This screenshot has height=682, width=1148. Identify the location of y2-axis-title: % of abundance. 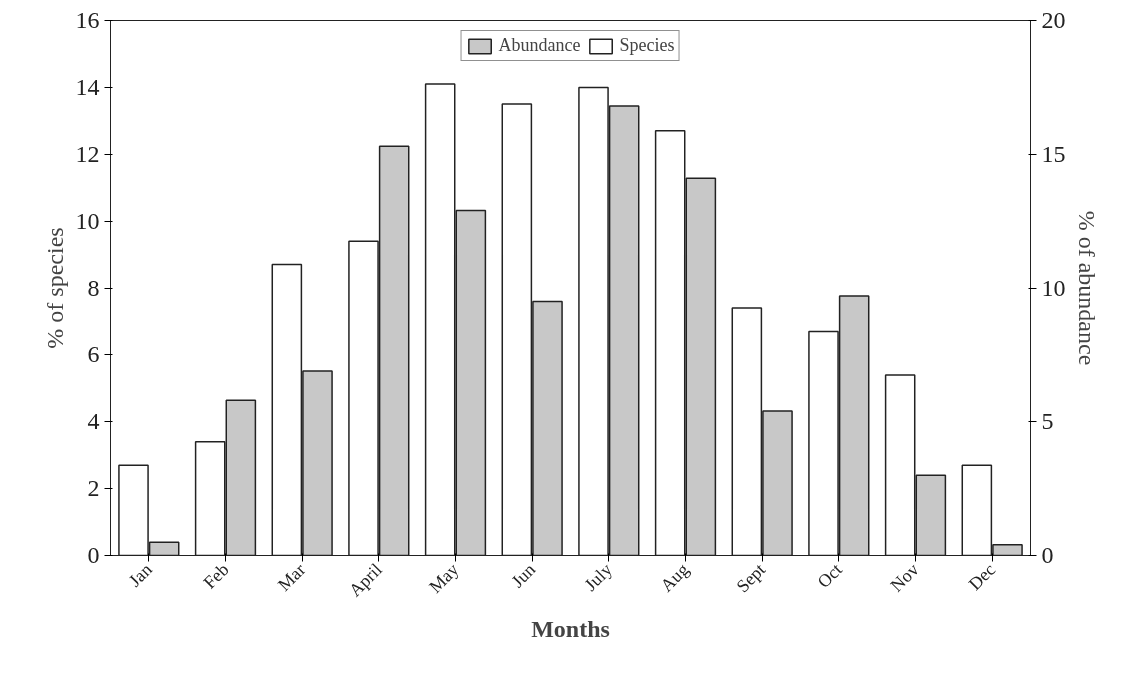
(1086, 288).